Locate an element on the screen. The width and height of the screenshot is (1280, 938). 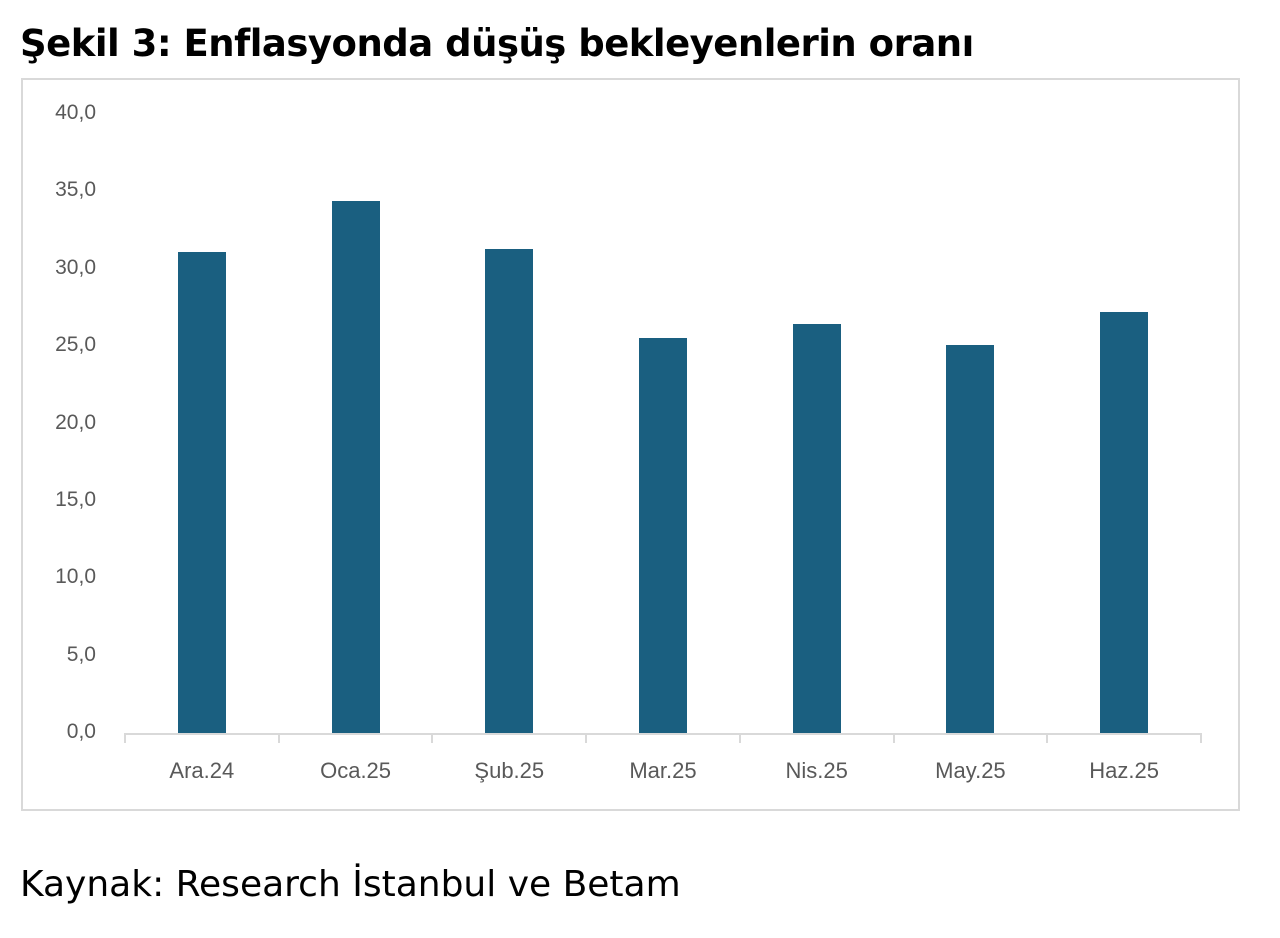
bar-şub-25 is located at coordinates (509, 490).